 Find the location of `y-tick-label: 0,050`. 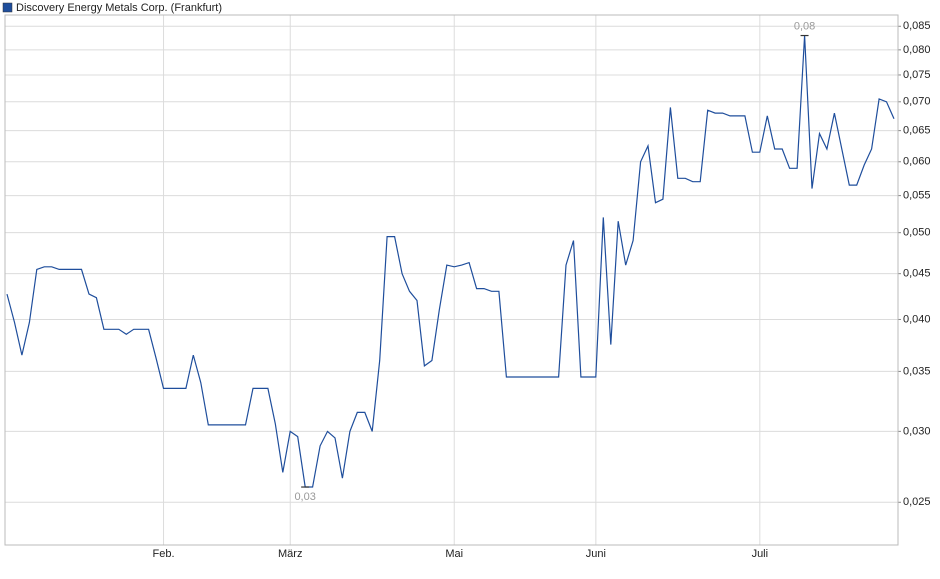

y-tick-label: 0,050 is located at coordinates (917, 233).